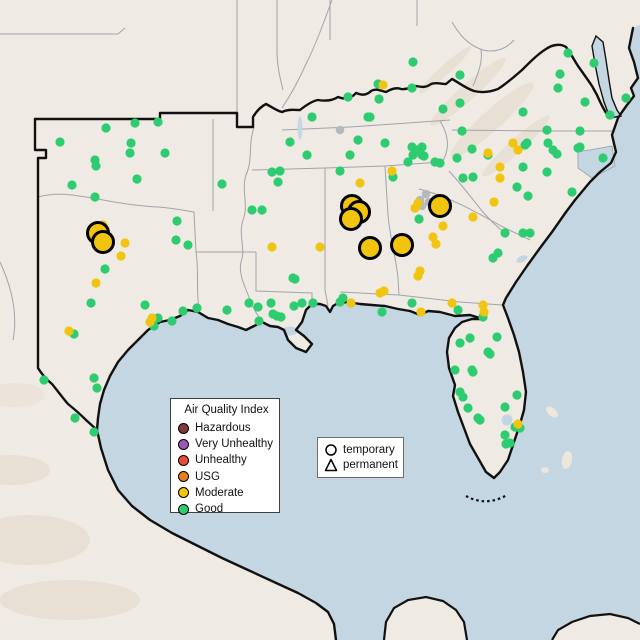 This screenshot has height=640, width=640. I want to click on hazardous-swatch-icon, so click(183, 428).